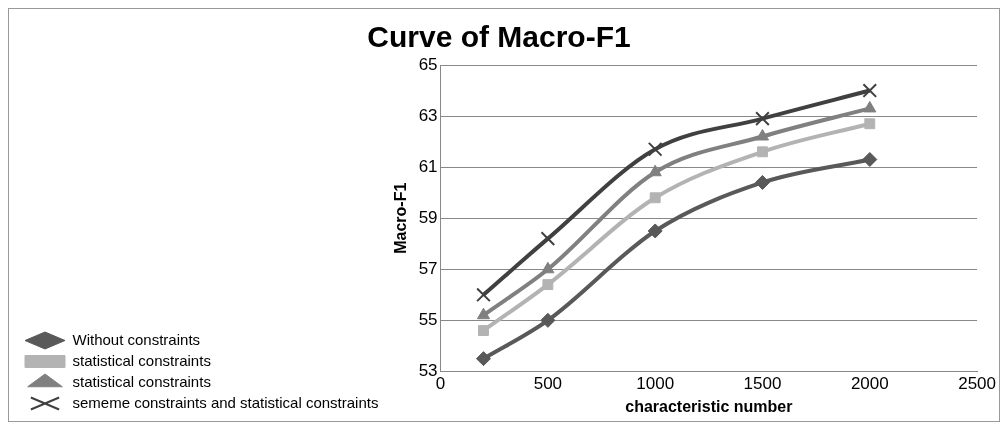 The image size is (1008, 430). What do you see at coordinates (428, 64) in the screenshot?
I see `y-tick-label: 65` at bounding box center [428, 64].